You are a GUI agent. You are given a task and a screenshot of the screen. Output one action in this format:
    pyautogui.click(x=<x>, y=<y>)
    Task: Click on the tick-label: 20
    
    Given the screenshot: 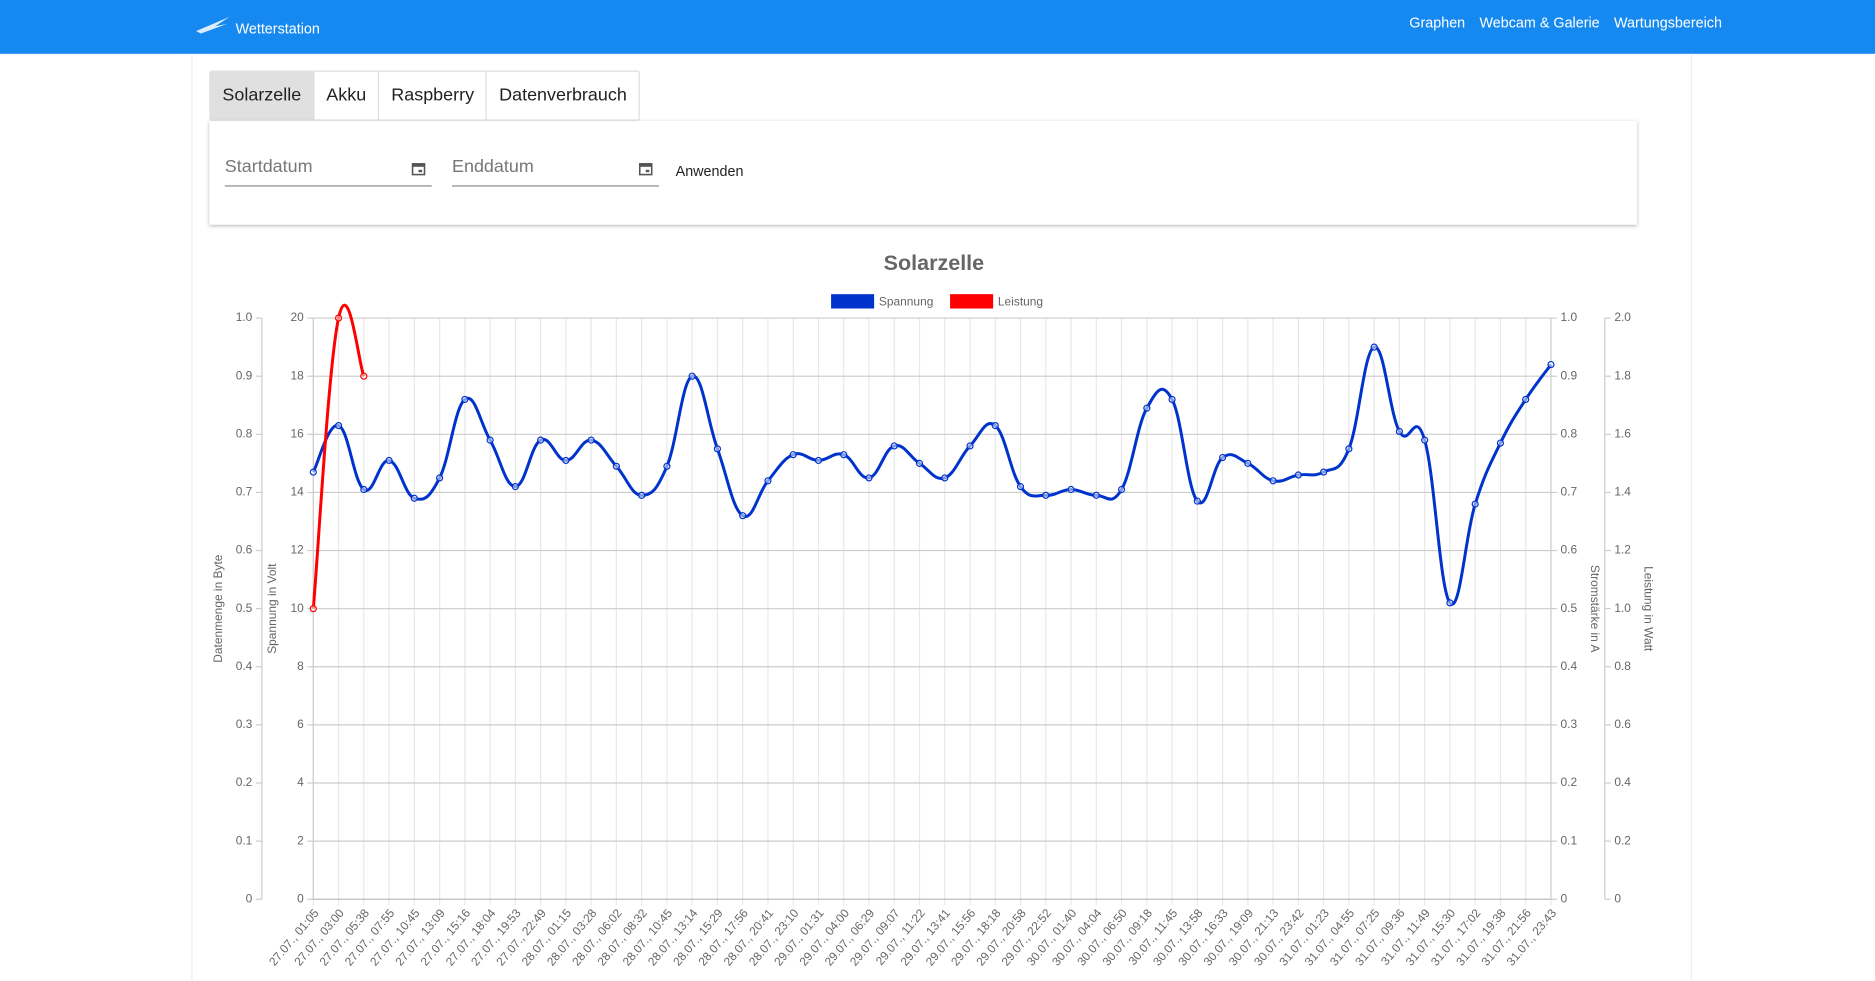 What is the action you would take?
    pyautogui.click(x=297, y=317)
    